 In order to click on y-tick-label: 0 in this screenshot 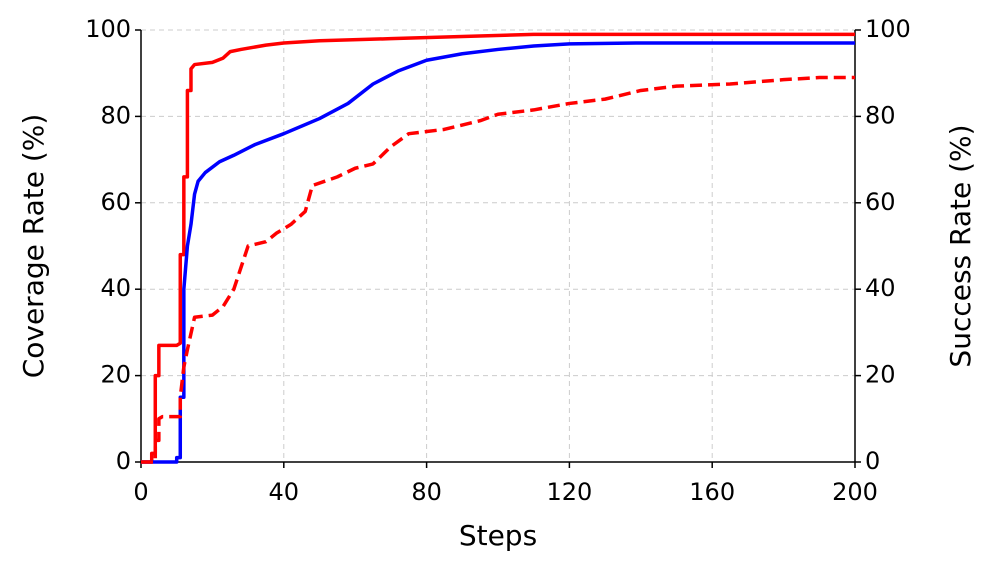, I will do `click(123, 461)`.